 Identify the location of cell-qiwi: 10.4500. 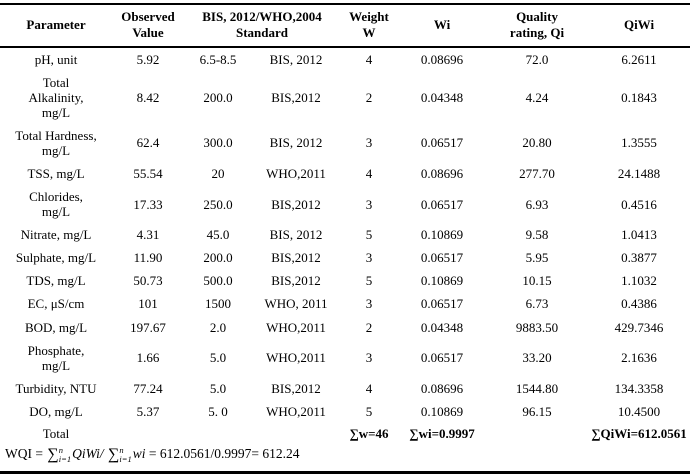
(639, 411).